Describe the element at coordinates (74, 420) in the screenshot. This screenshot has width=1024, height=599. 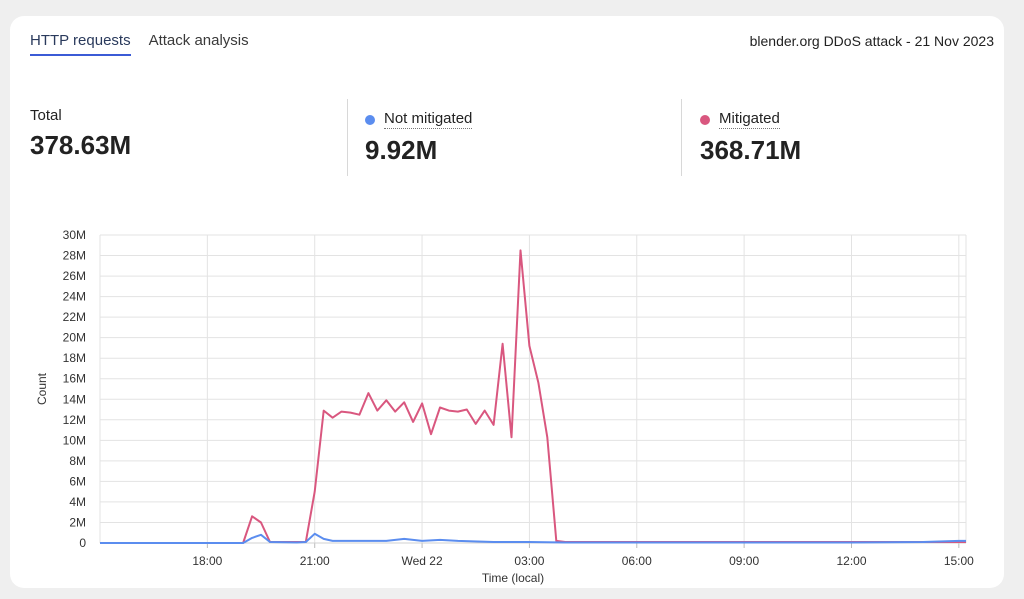
I see `y-tick-label: 12M` at that location.